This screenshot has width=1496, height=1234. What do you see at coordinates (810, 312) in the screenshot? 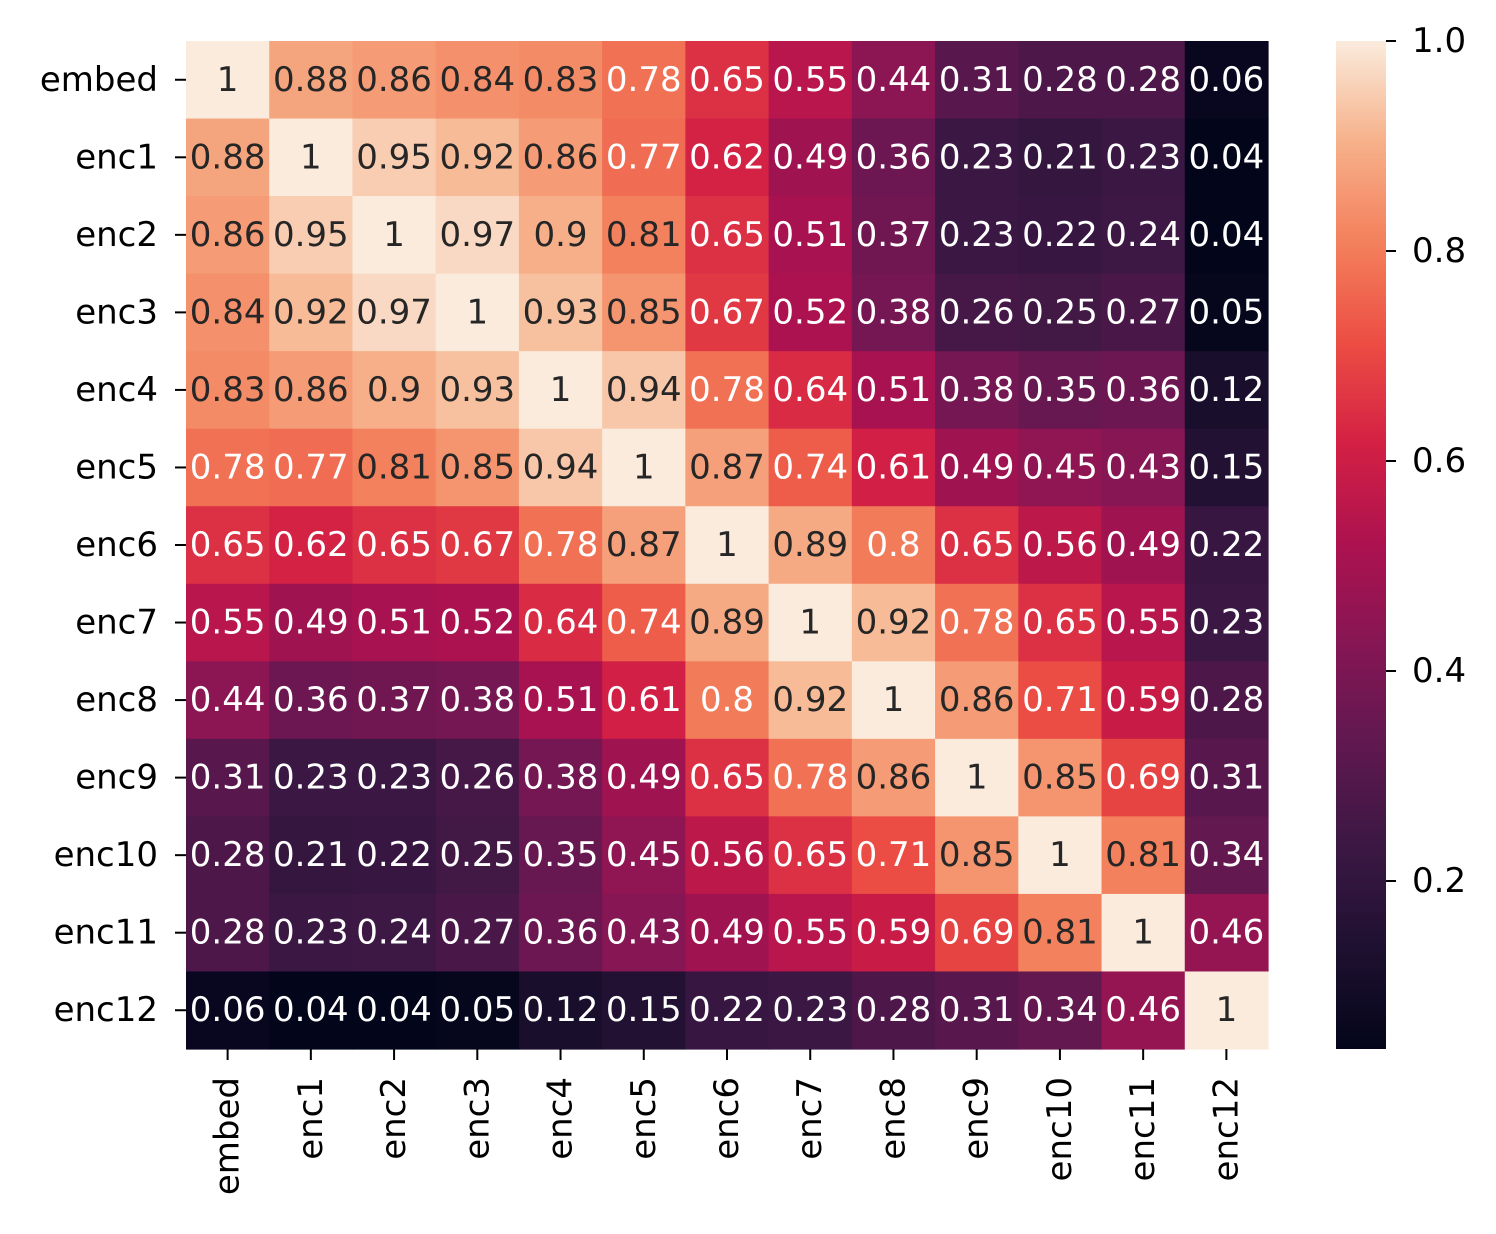
I see `cell-annotation: 0.52` at bounding box center [810, 312].